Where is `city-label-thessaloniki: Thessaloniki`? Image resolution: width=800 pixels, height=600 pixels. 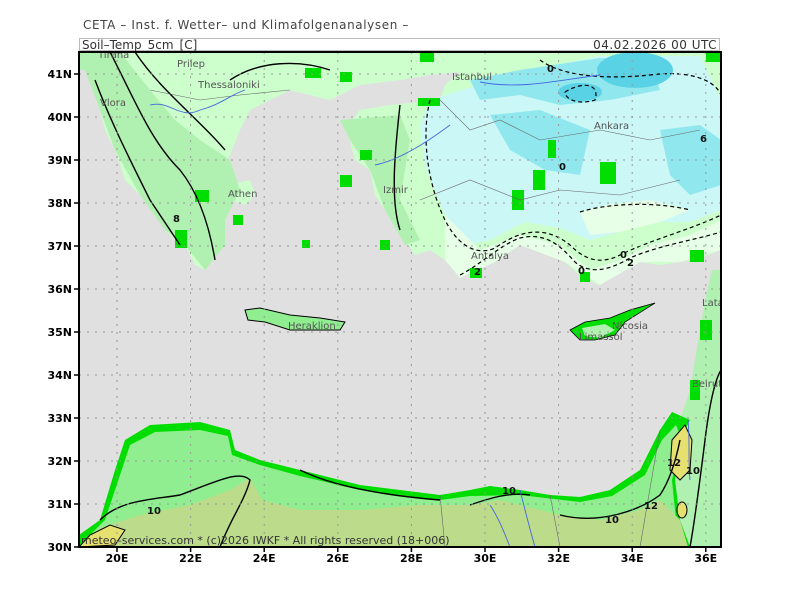
city-label-thessaloniki: Thessaloniki is located at coordinates (228, 85).